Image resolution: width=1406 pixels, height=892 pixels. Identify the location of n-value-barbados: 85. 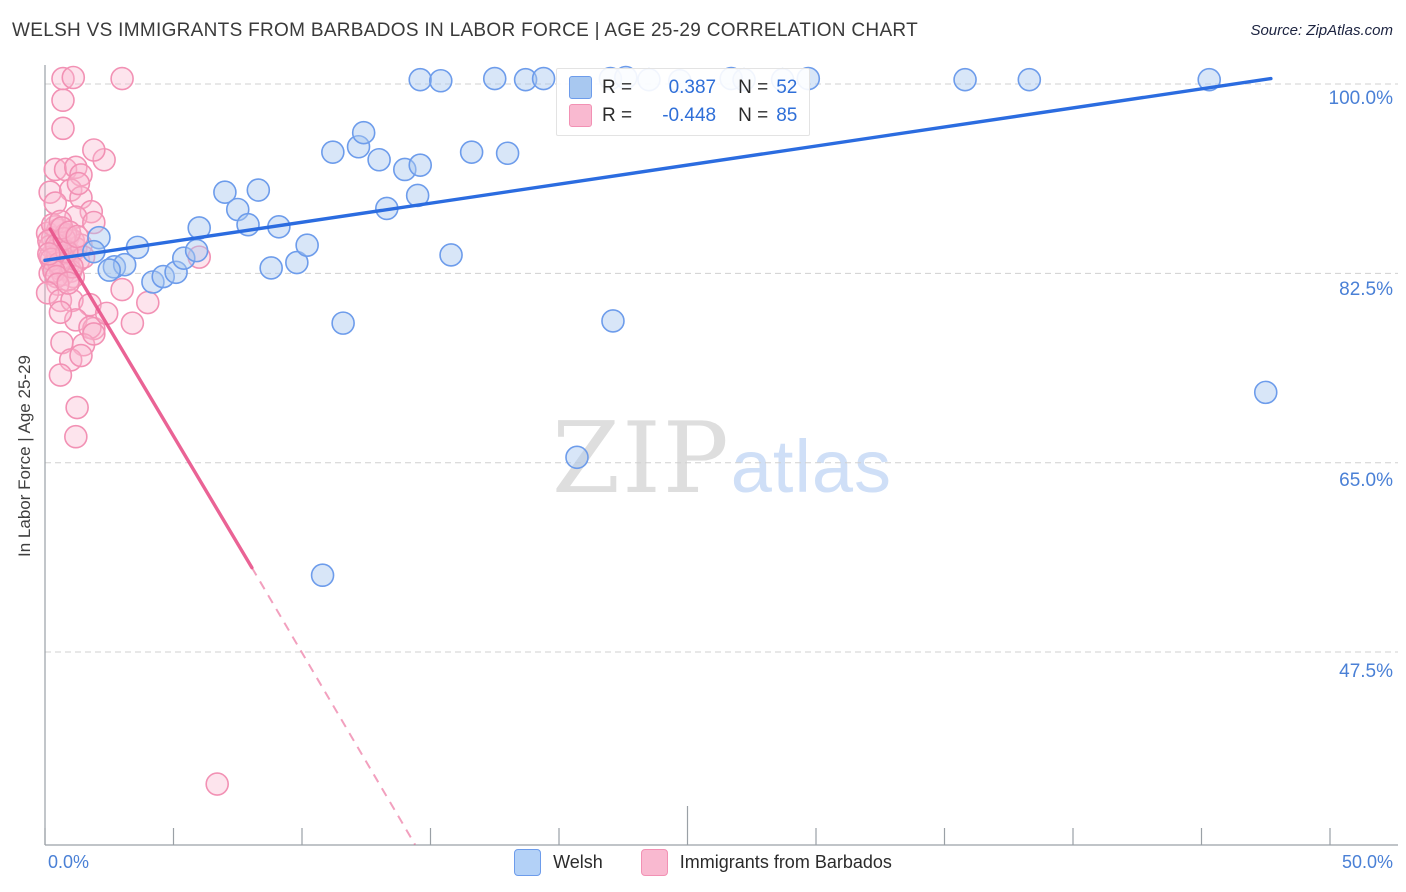
(787, 115).